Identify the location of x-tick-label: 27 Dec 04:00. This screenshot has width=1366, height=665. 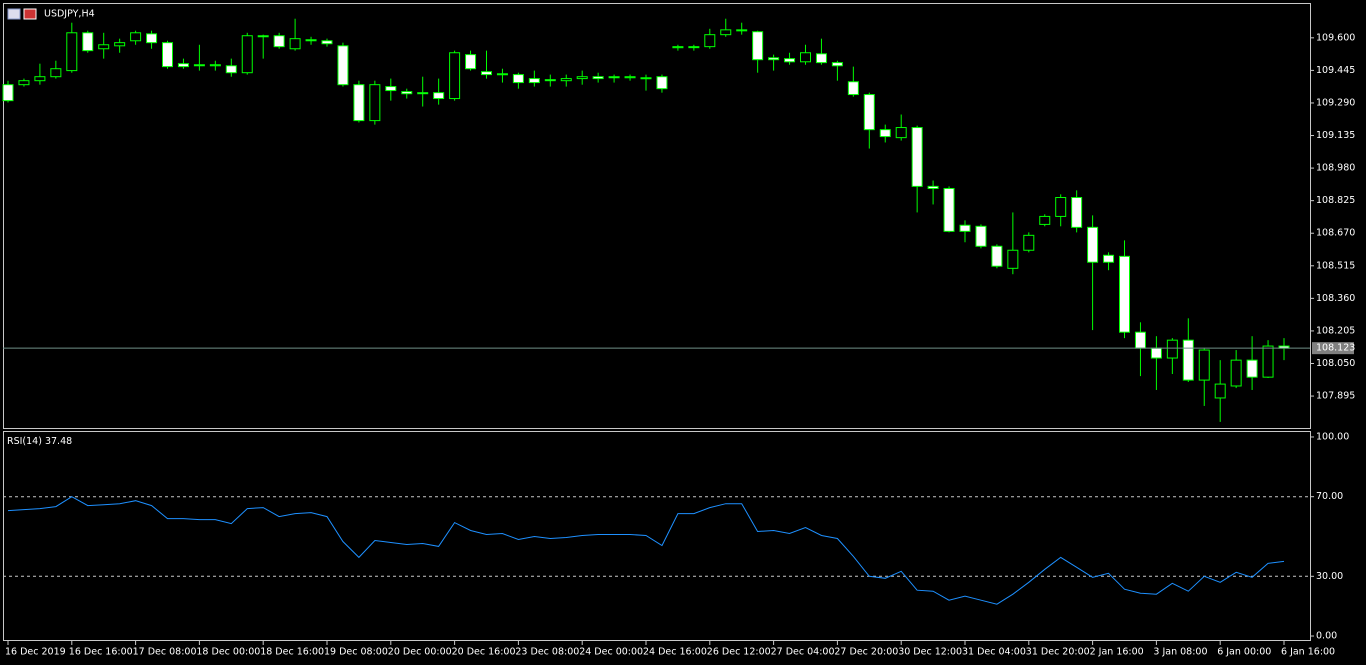
(803, 652).